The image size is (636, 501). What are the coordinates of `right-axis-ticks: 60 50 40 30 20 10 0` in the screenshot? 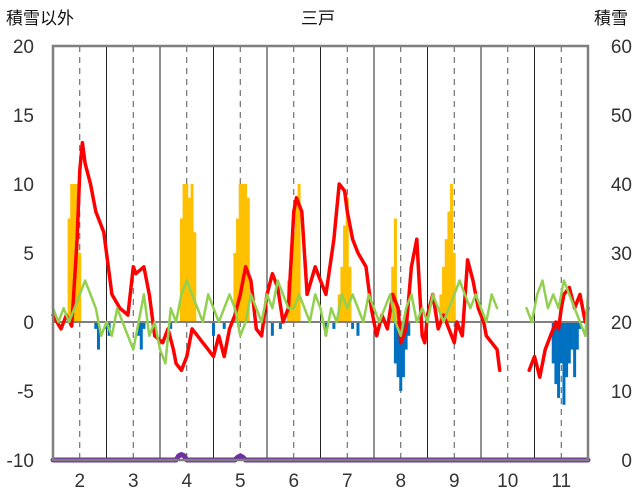 It's located at (621, 254).